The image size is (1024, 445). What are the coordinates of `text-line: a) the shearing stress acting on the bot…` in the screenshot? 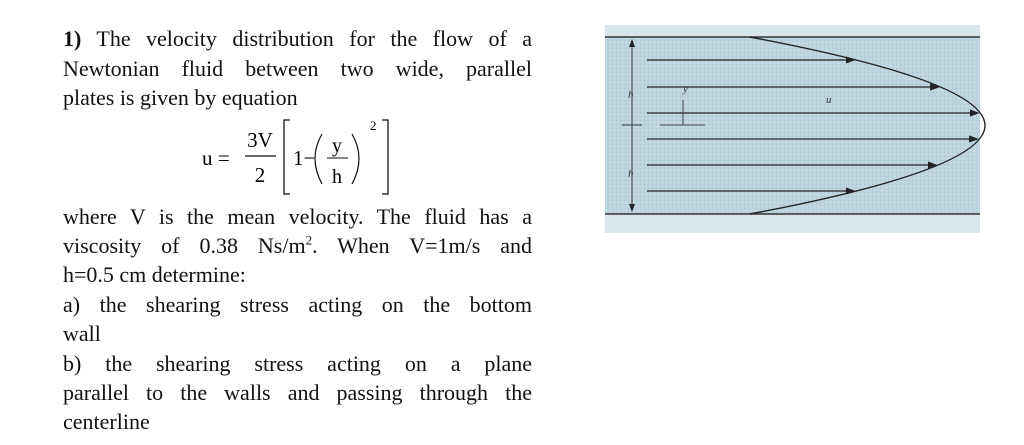 It's located at (297, 304).